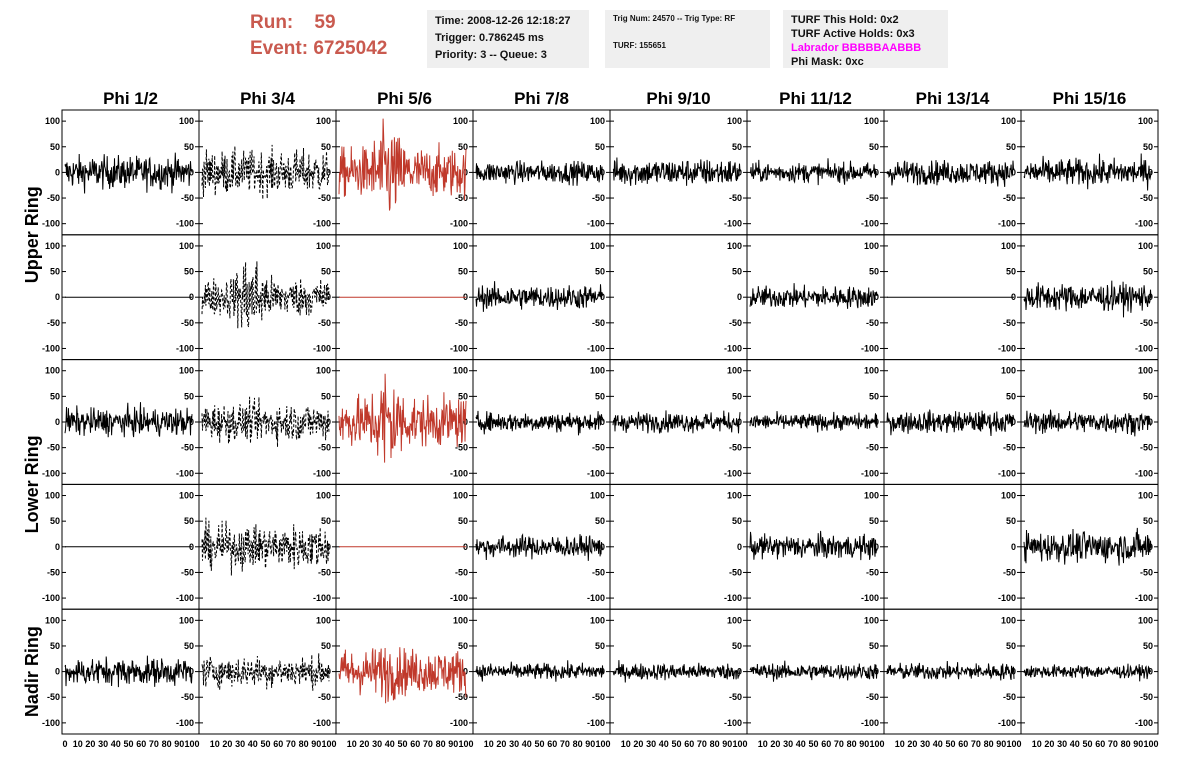  What do you see at coordinates (265, 672) in the screenshot?
I see `waveform-r5-c2` at bounding box center [265, 672].